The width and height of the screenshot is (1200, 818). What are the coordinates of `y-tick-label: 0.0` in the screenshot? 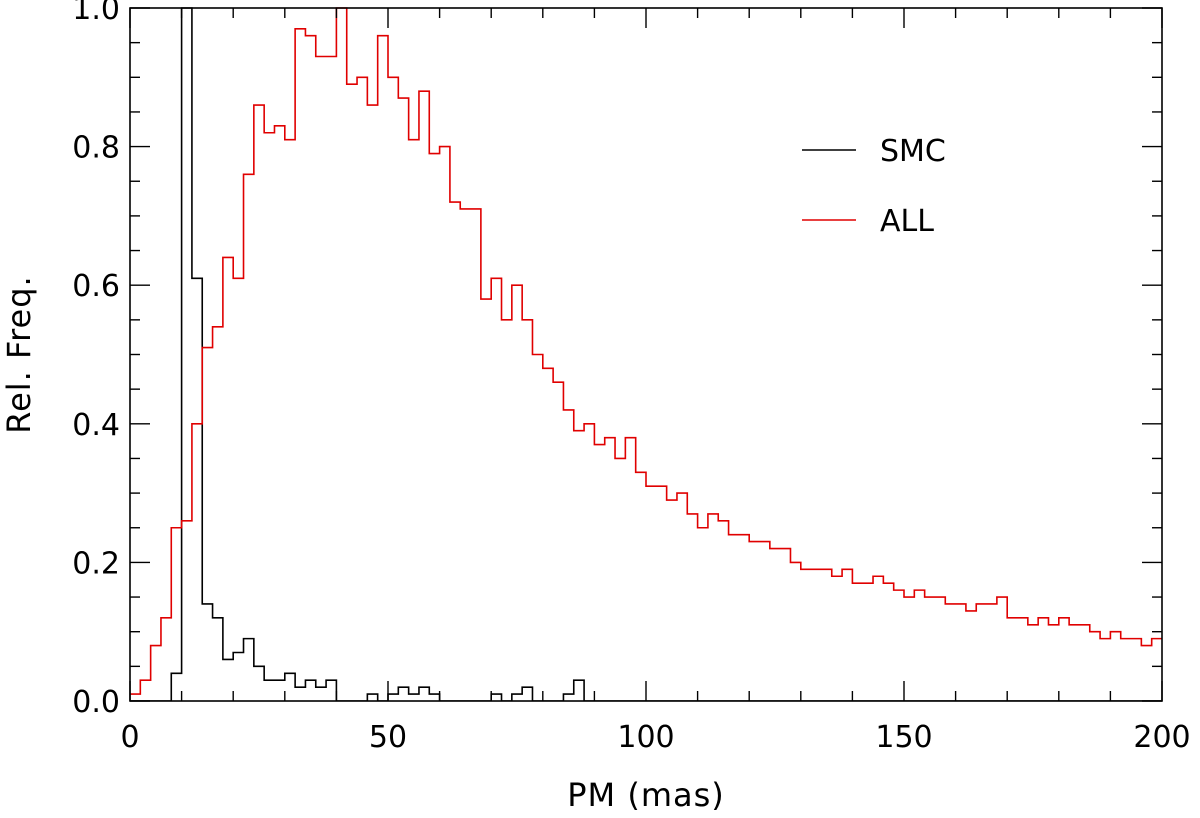 It's located at (96, 702).